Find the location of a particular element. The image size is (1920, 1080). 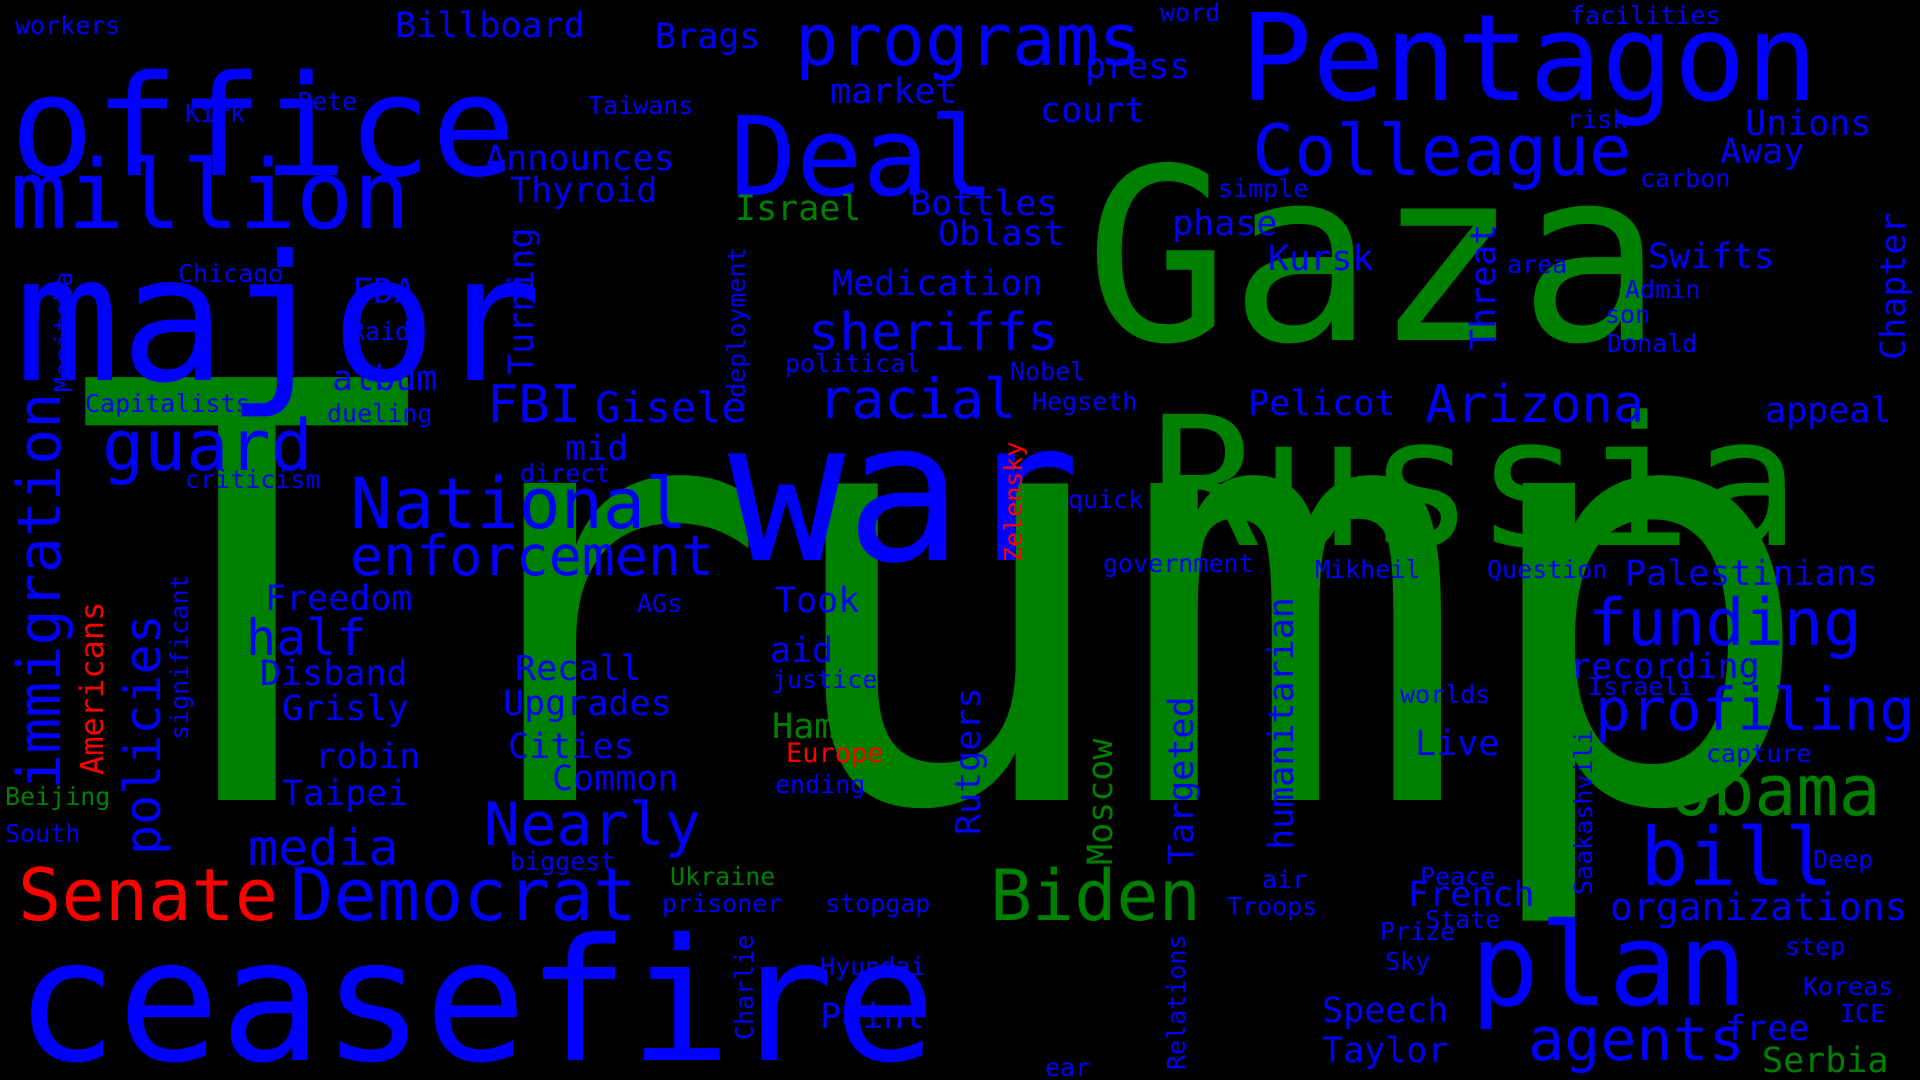

word-nearly: Nearly is located at coordinates (592, 825).